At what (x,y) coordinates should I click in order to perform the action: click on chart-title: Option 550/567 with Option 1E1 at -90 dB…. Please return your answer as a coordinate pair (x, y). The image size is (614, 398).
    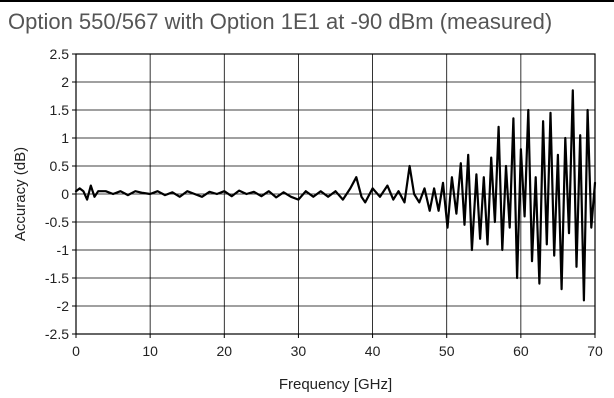
    Looking at the image, I should click on (280, 21).